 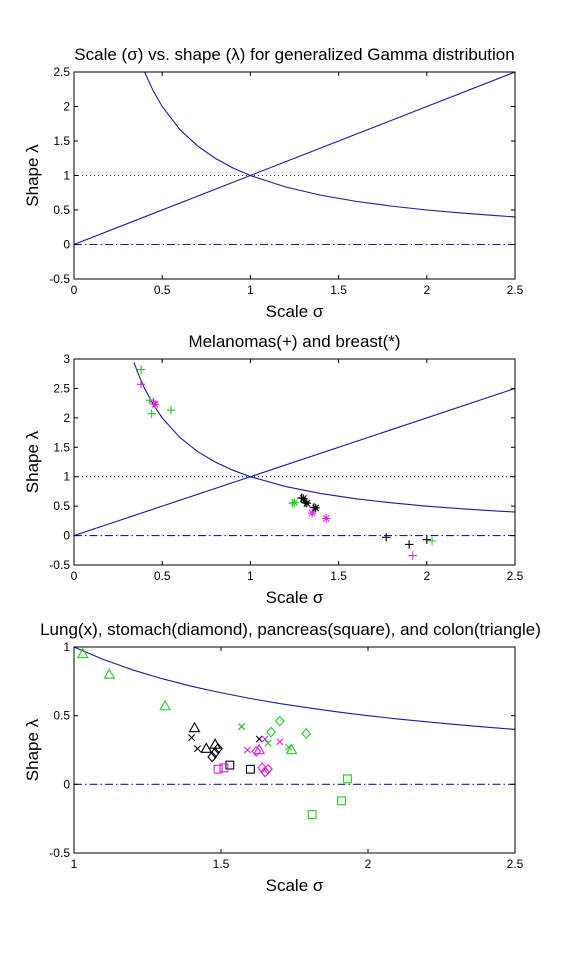 I want to click on y-tick-label: 3, so click(x=66, y=359).